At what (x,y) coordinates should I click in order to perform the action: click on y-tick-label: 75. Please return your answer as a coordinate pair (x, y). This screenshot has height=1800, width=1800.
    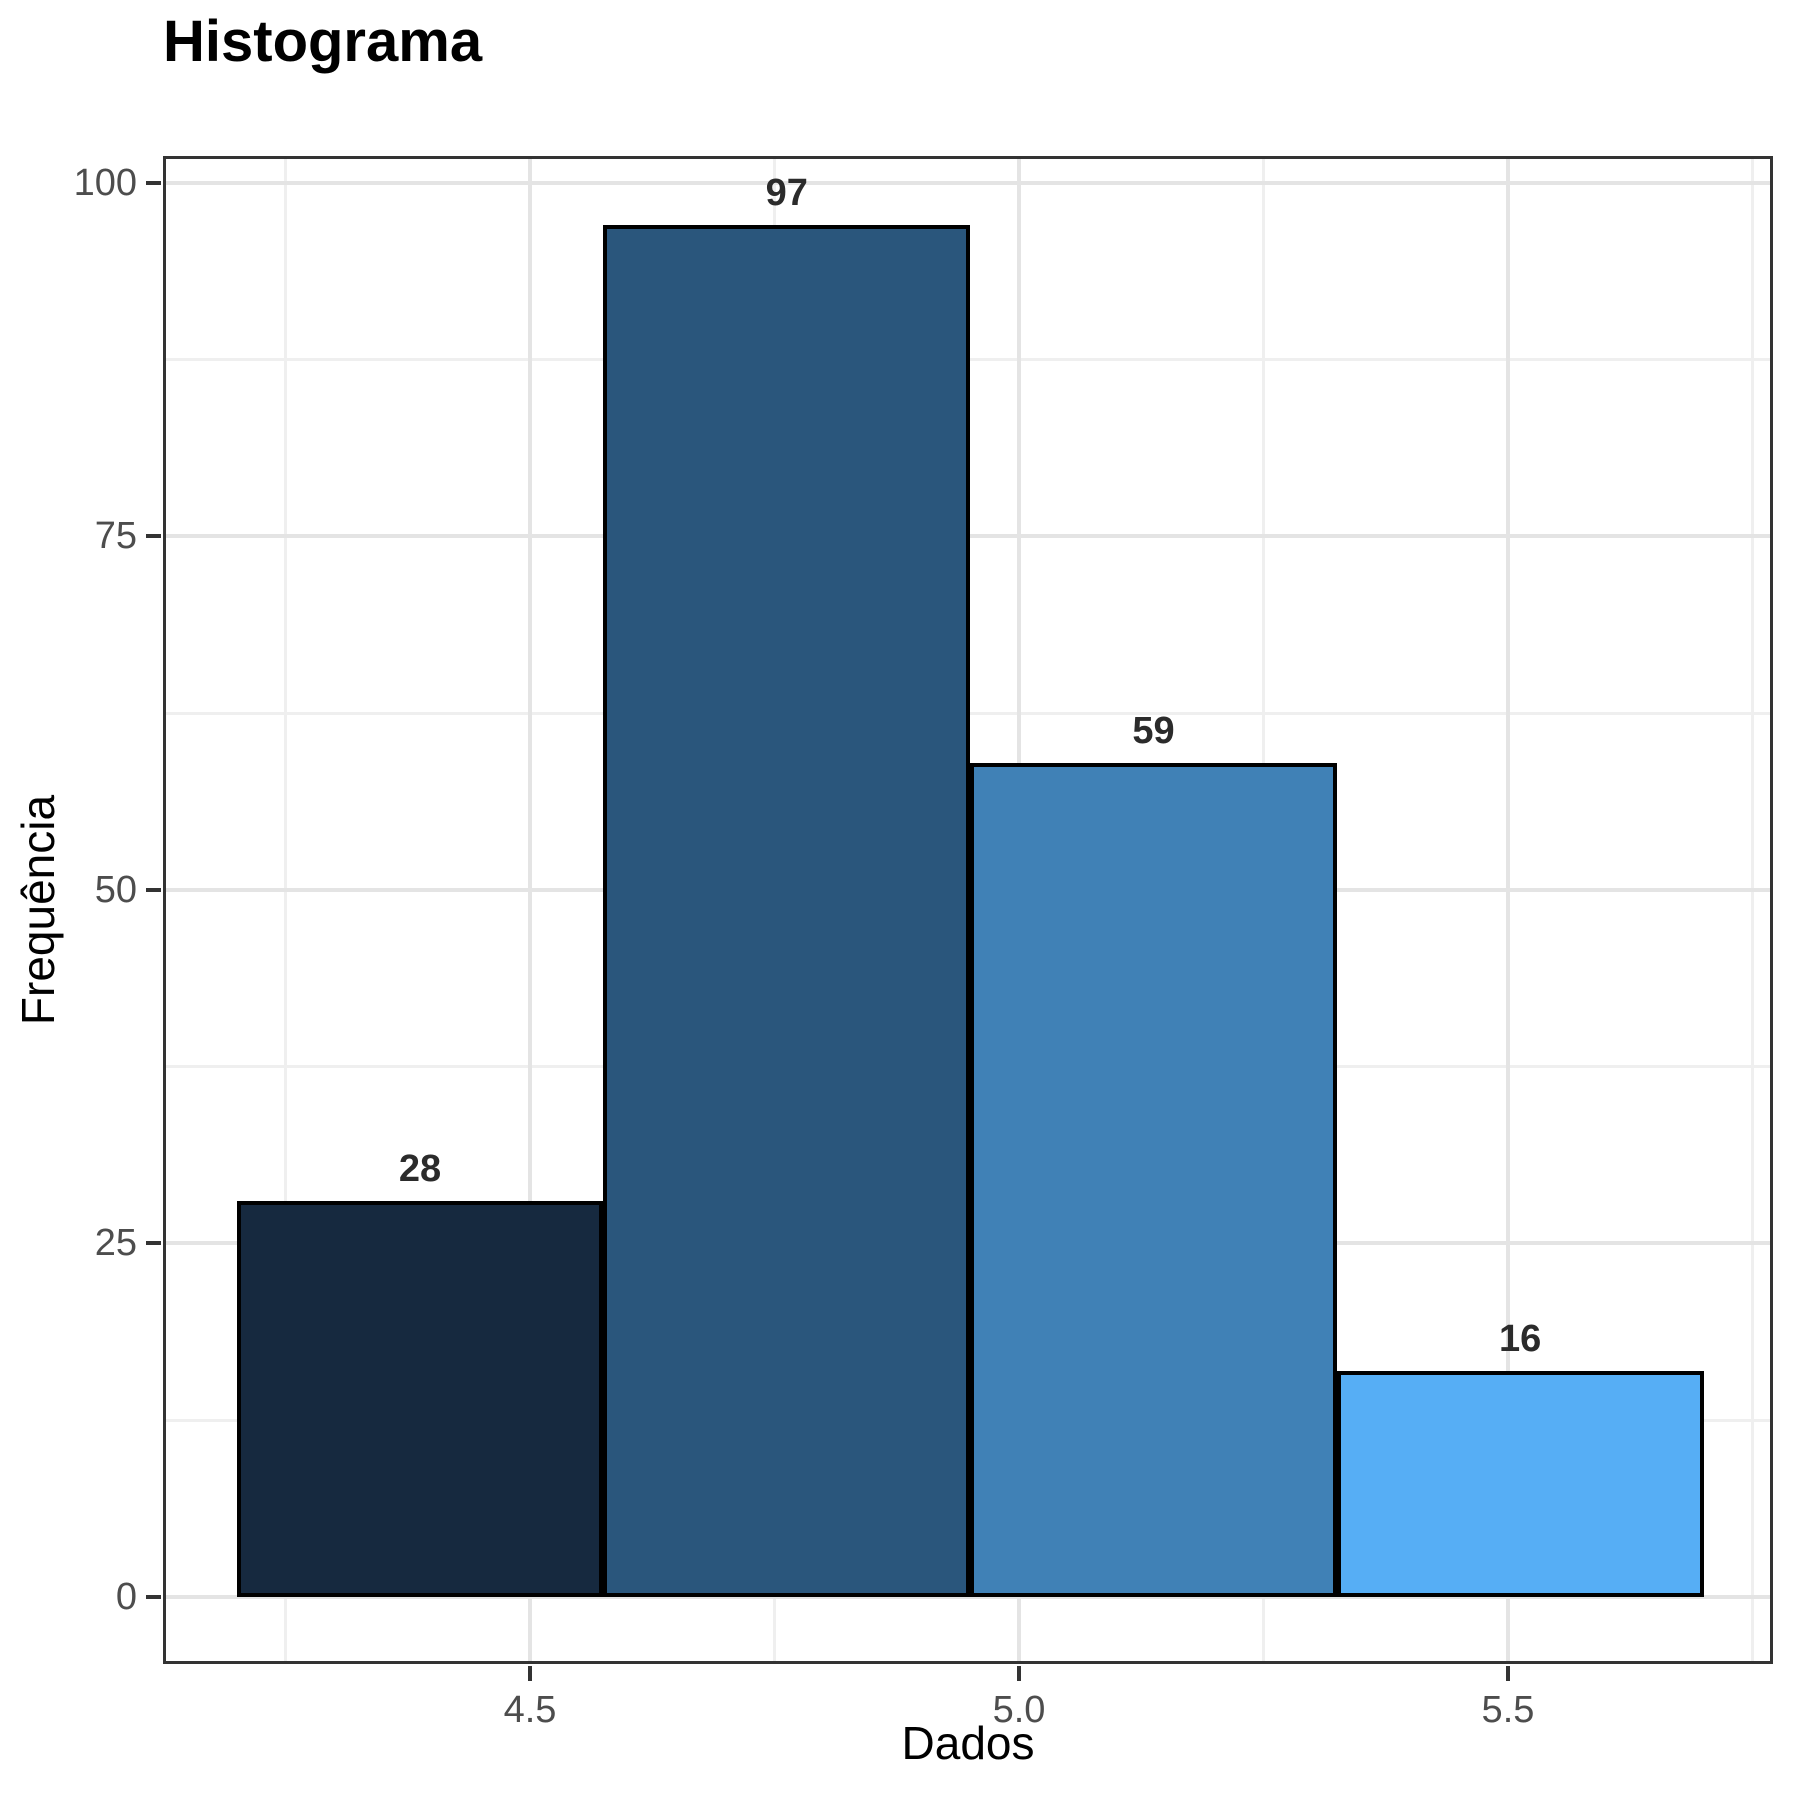
    Looking at the image, I should click on (115, 536).